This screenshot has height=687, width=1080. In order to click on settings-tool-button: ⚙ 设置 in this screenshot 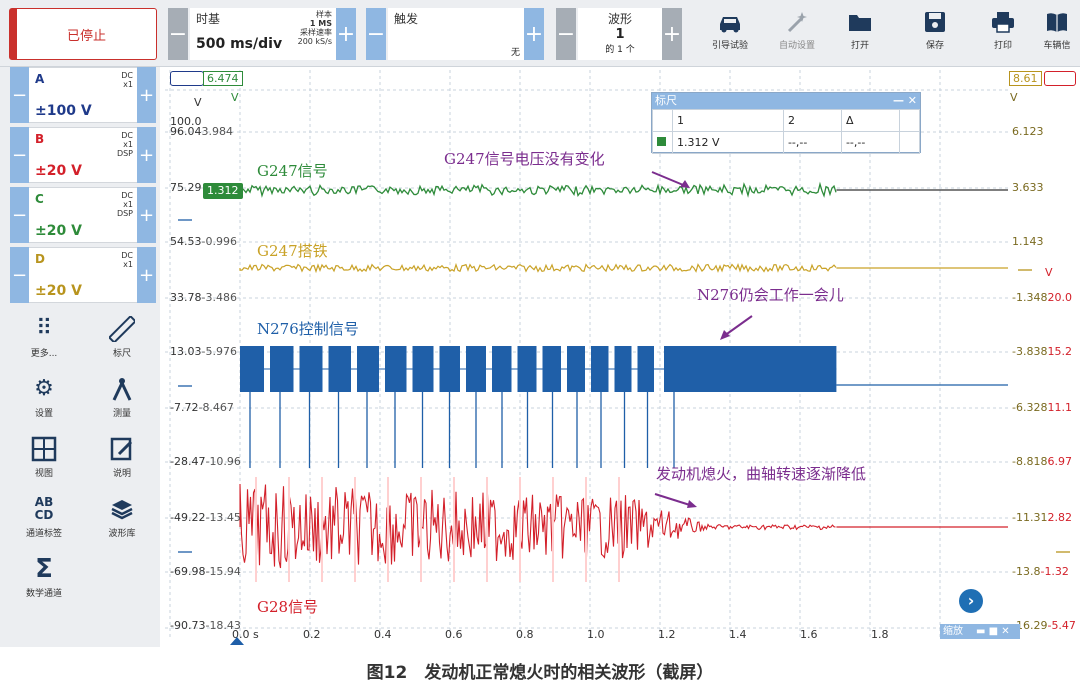, I will do `click(44, 397)`.